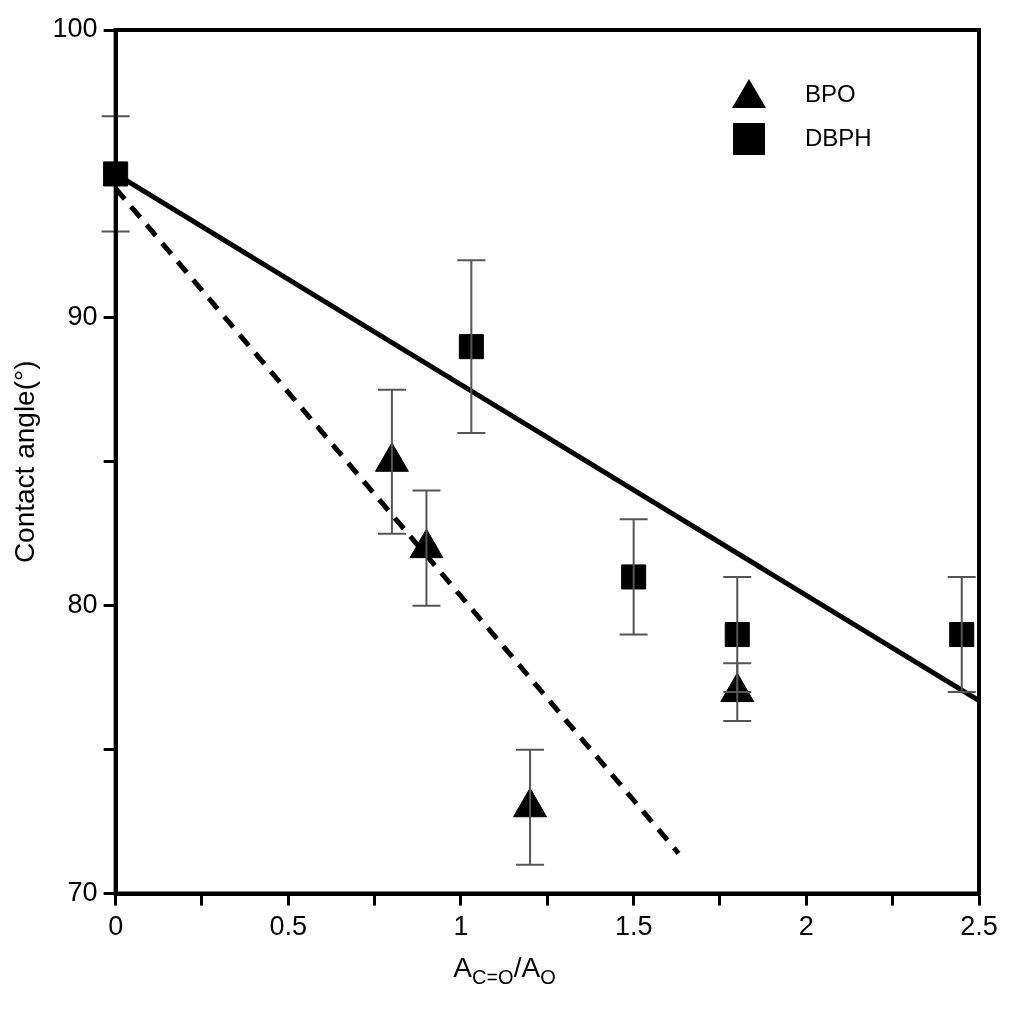 This screenshot has width=1009, height=1011. Describe the element at coordinates (288, 926) in the screenshot. I see `x-tick-label: 0.5` at that location.